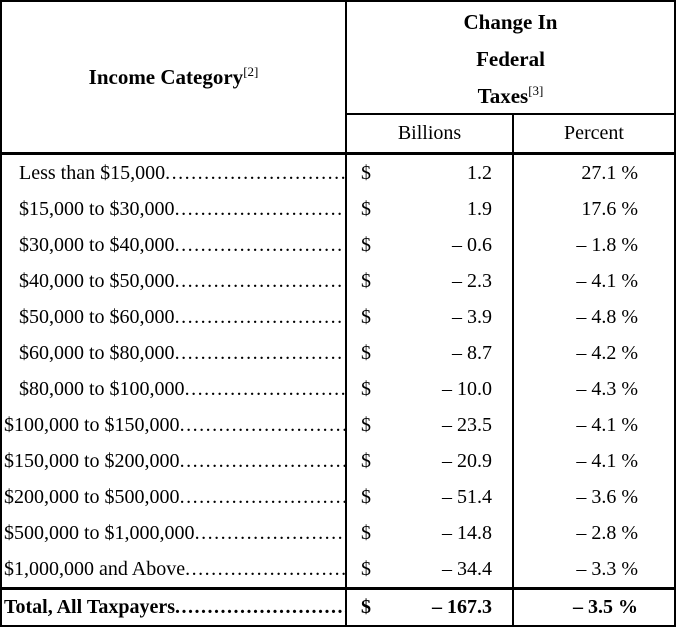  Describe the element at coordinates (472, 244) in the screenshot. I see `billions-value: – 0.6` at that location.